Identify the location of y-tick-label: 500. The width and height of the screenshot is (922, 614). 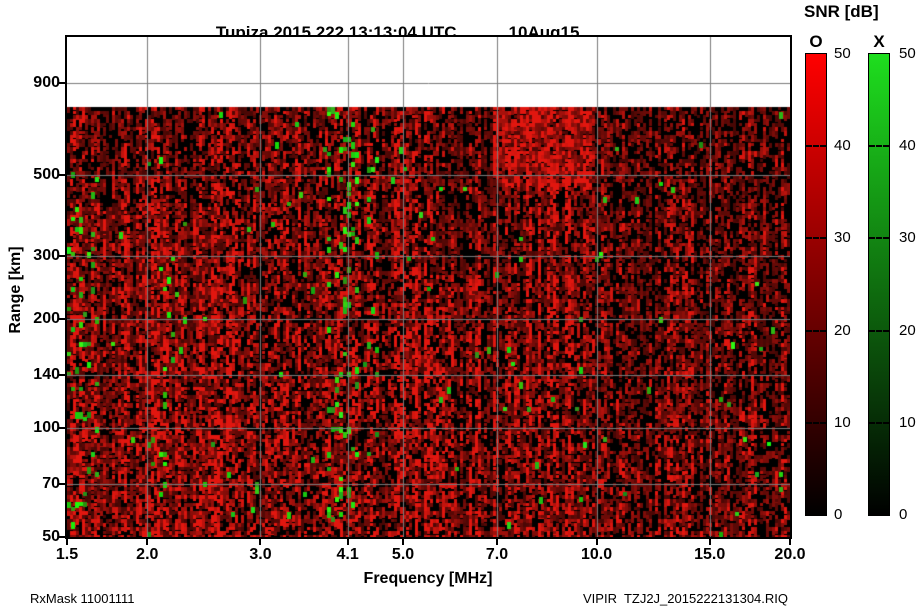
(46, 175).